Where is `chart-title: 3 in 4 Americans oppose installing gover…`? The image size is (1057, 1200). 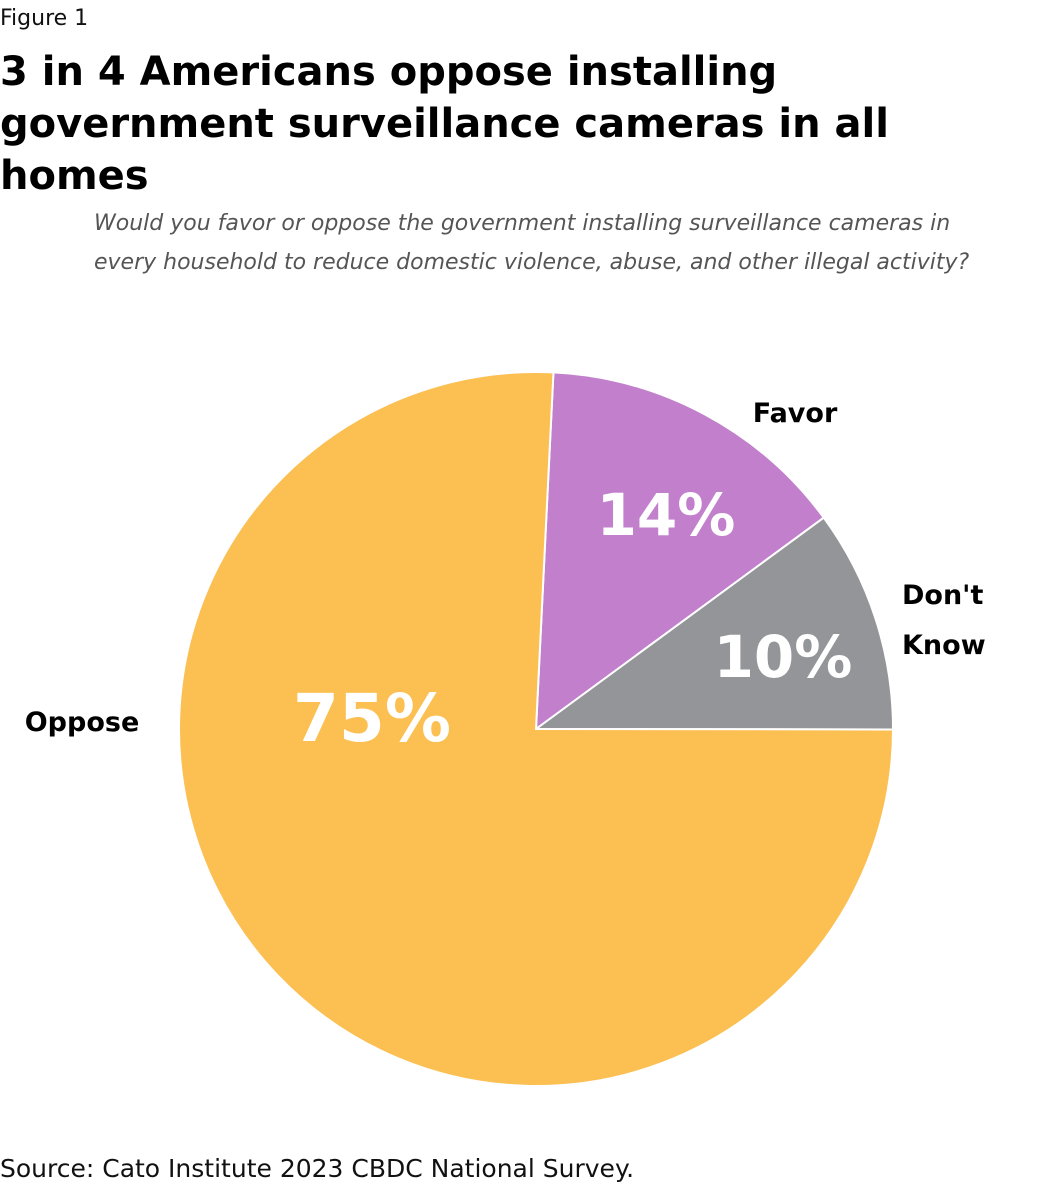 chart-title: 3 in 4 Americans oppose installing gover… is located at coordinates (444, 124).